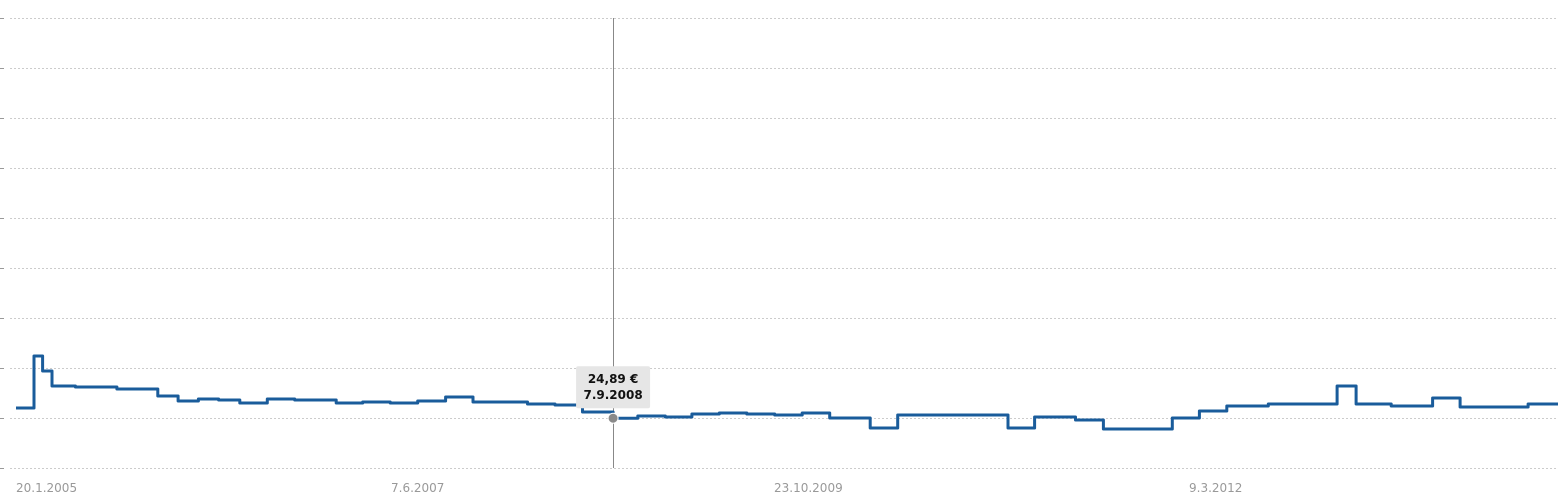 Image resolution: width=1558 pixels, height=502 pixels. What do you see at coordinates (46, 488) in the screenshot?
I see `x-tick-label: 20.1.2005` at bounding box center [46, 488].